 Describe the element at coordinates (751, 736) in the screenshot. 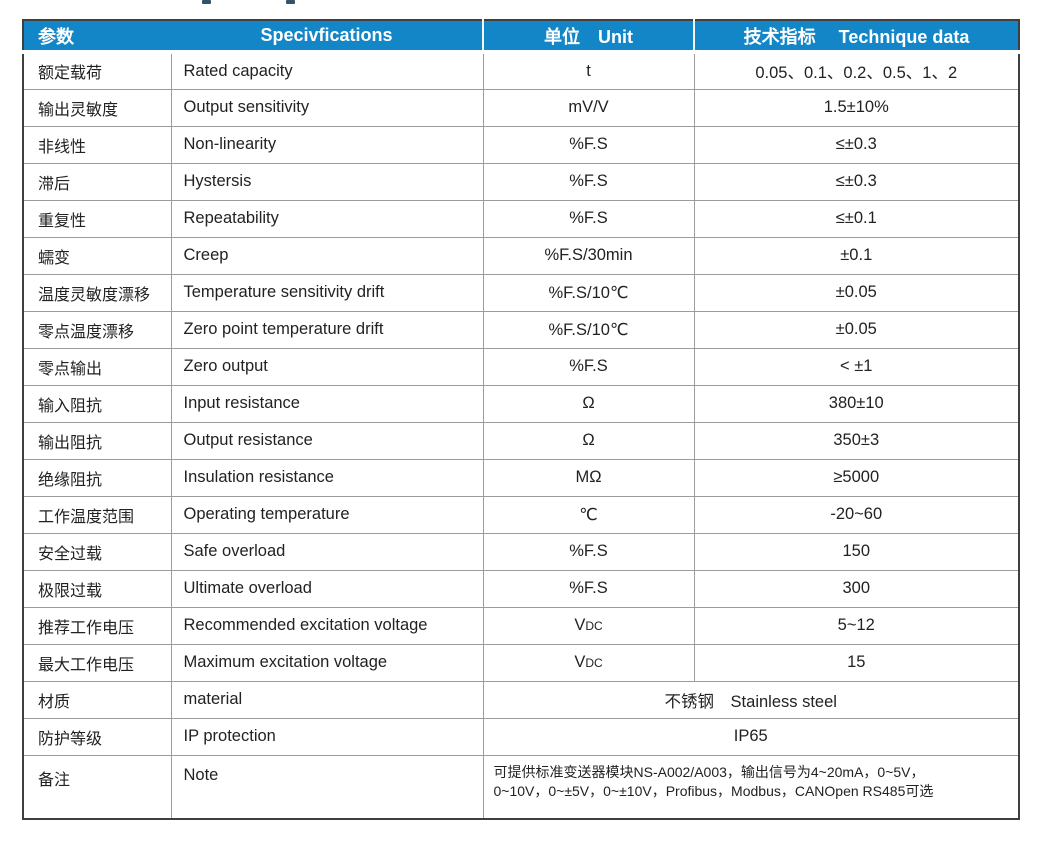

I see `cell-merged-value: IP65` at that location.